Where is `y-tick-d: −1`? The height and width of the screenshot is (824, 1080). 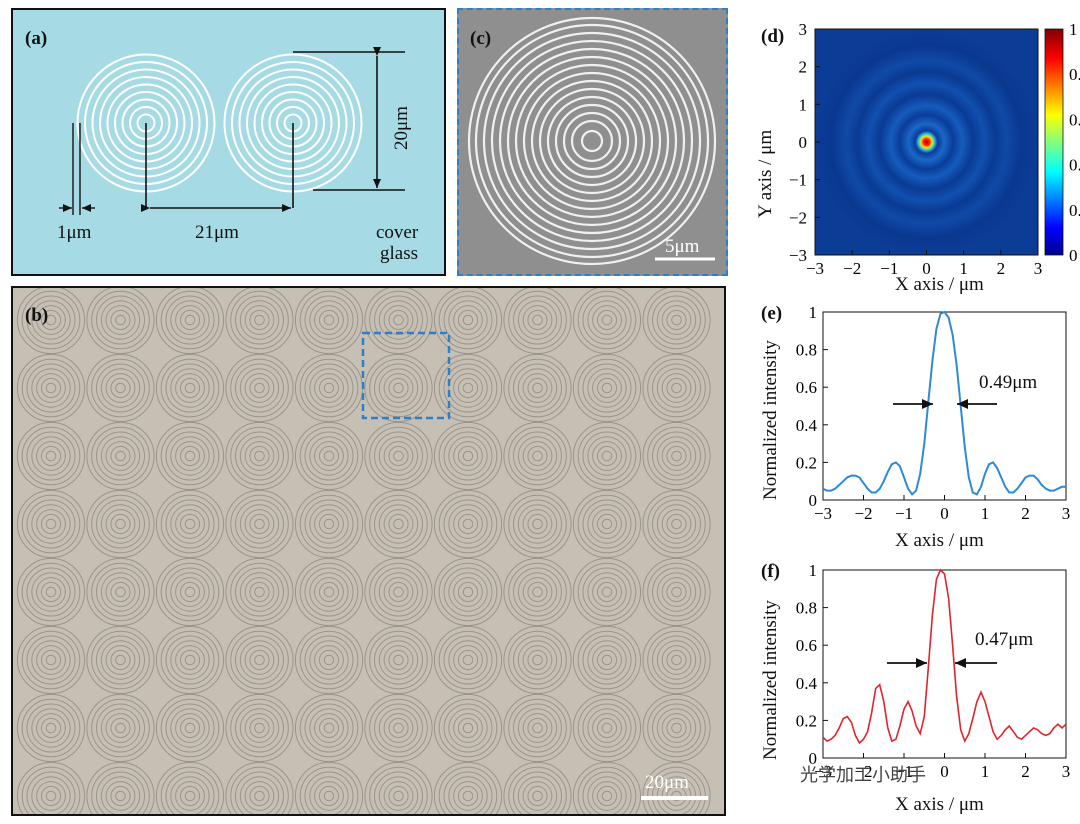
y-tick-d: −1 is located at coordinates (798, 180).